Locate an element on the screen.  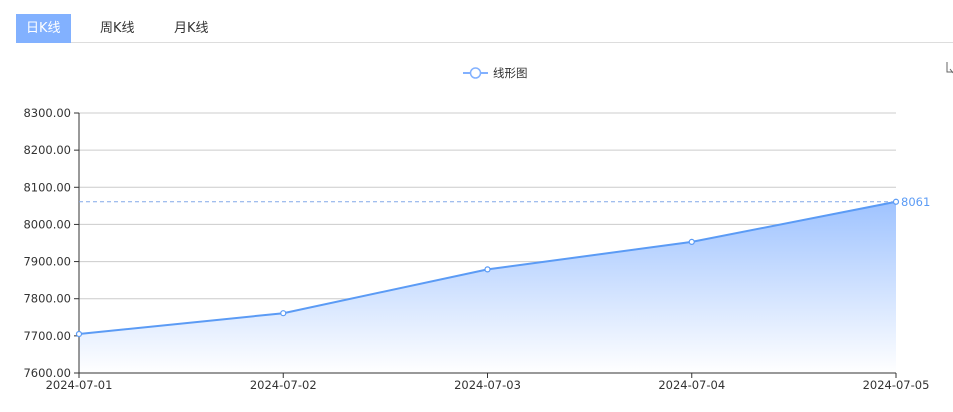
period-tabs: 日K线 周K线 月K线 is located at coordinates (484, 28).